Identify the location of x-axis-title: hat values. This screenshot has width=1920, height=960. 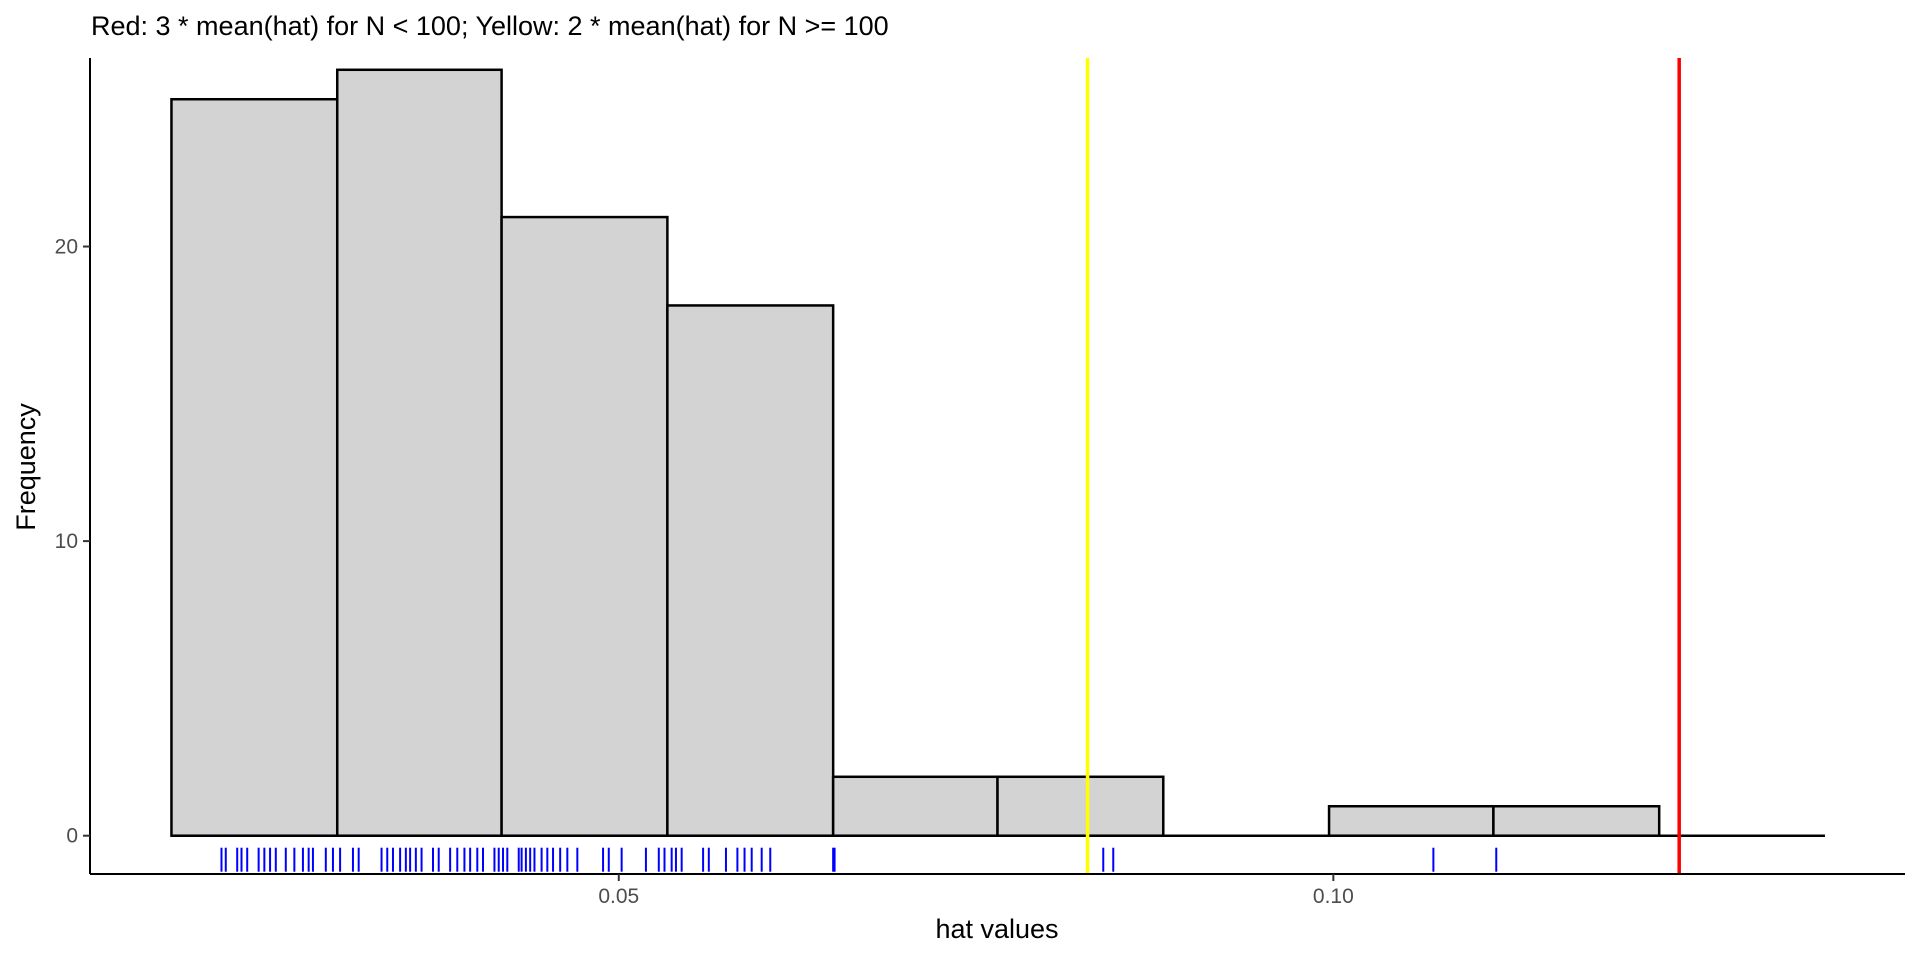
(996, 929).